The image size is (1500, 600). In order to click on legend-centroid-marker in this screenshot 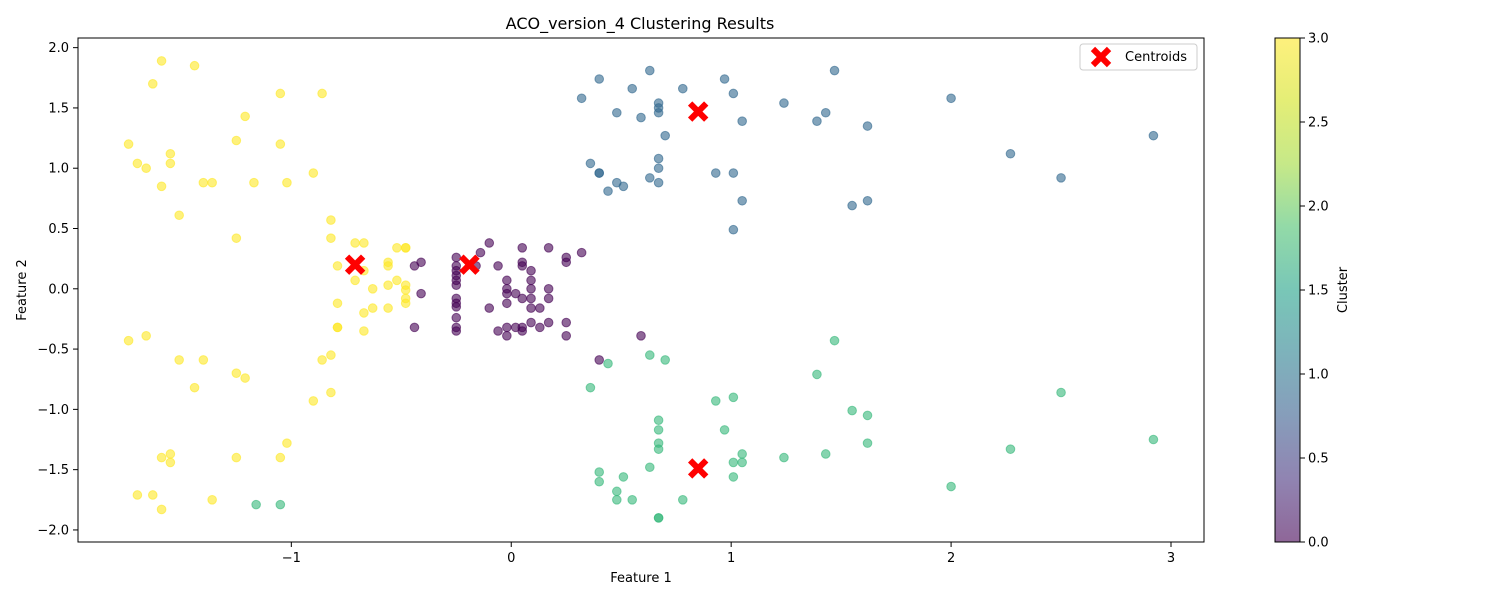, I will do `click(1101, 57)`.